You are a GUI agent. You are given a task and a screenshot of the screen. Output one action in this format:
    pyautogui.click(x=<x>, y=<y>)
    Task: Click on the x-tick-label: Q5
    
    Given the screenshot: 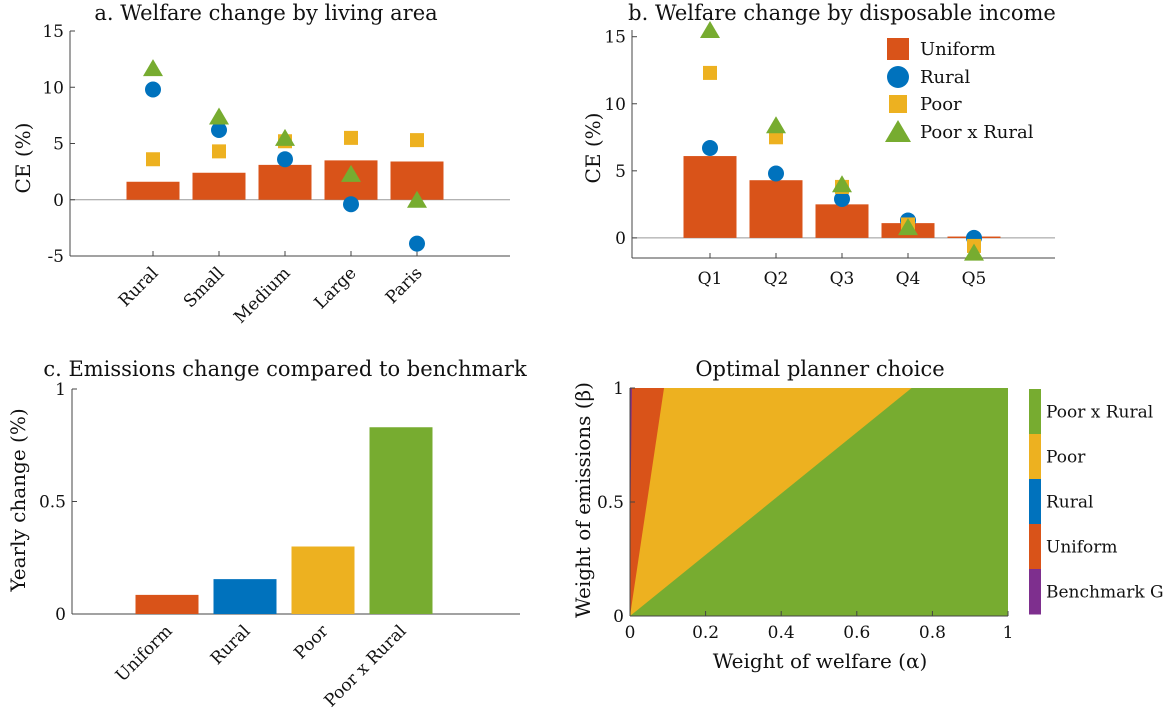 What is the action you would take?
    pyautogui.click(x=974, y=279)
    